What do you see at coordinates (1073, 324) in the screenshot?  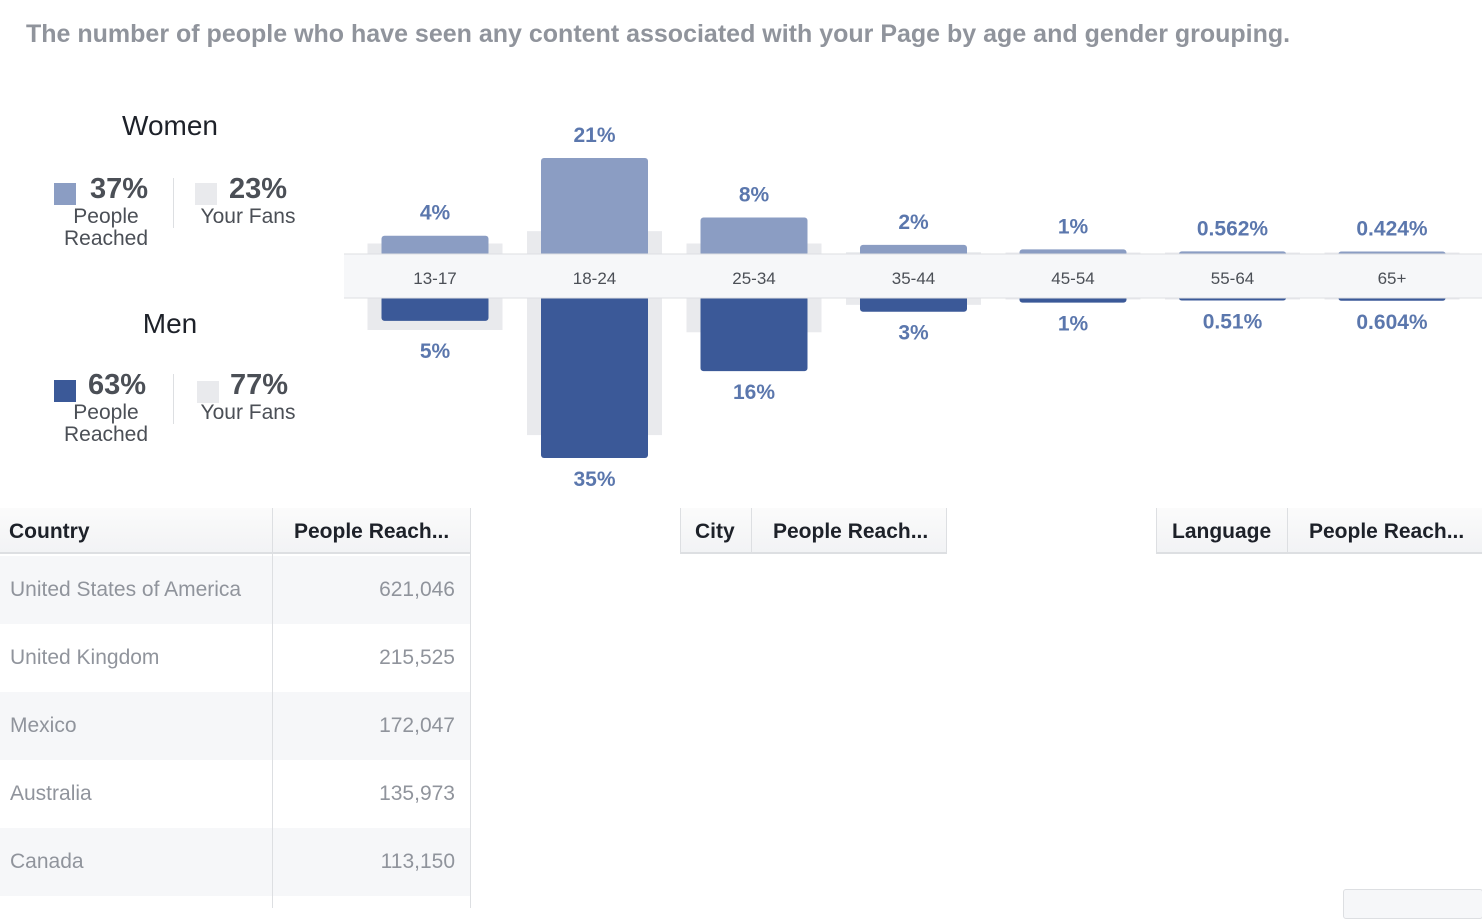 I see `men-bar-label: 1%` at bounding box center [1073, 324].